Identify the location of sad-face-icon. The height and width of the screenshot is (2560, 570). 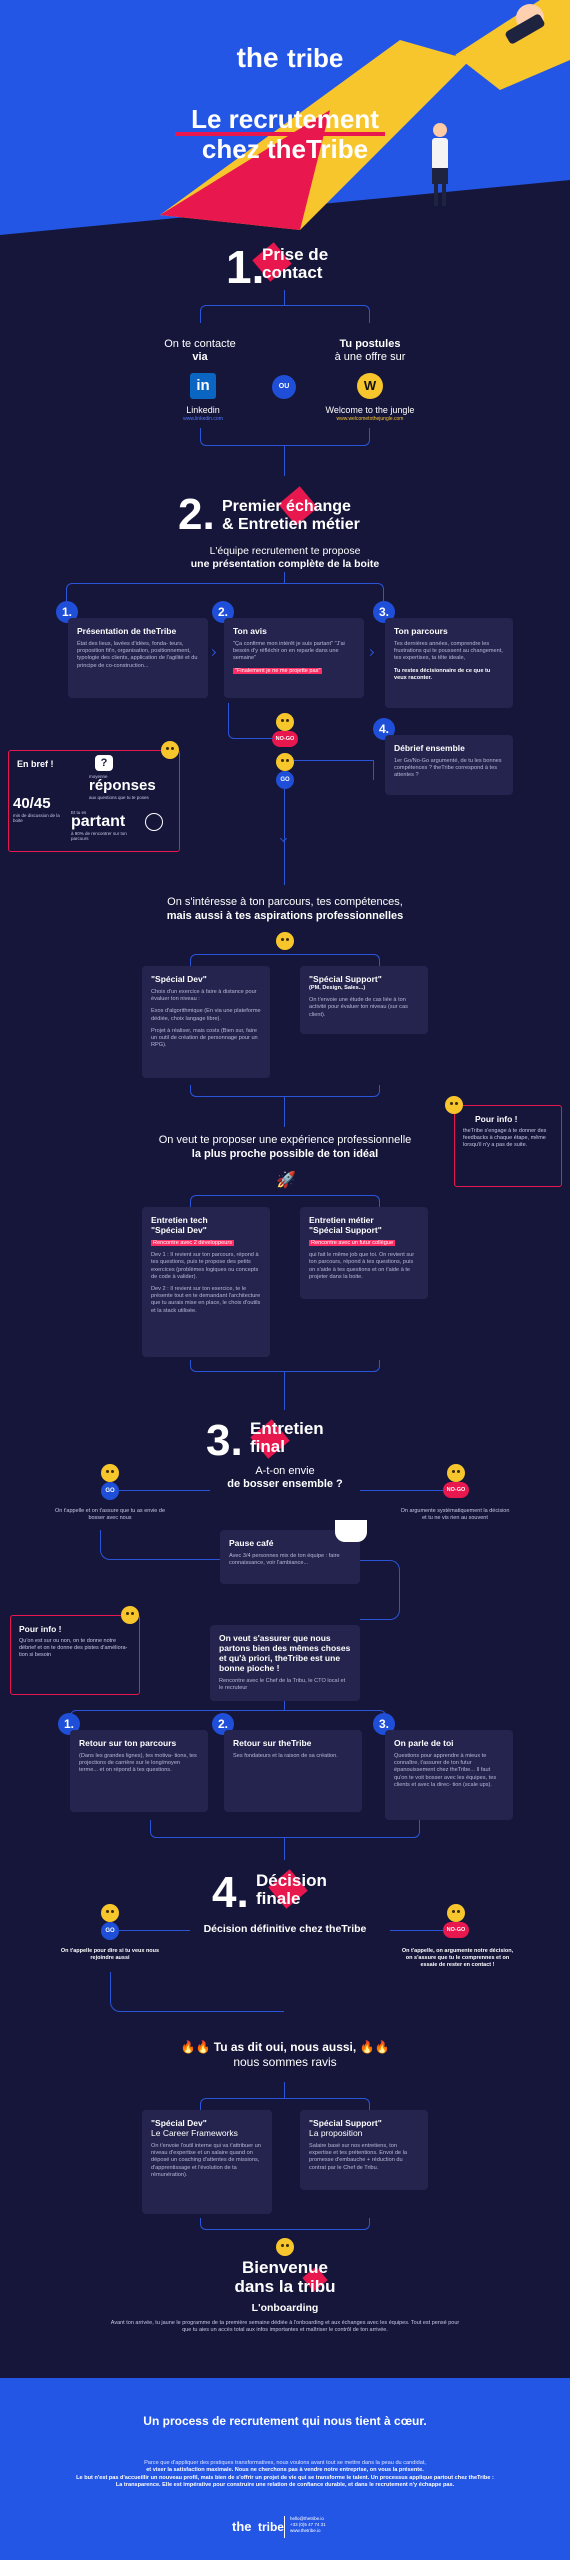
(456, 1913).